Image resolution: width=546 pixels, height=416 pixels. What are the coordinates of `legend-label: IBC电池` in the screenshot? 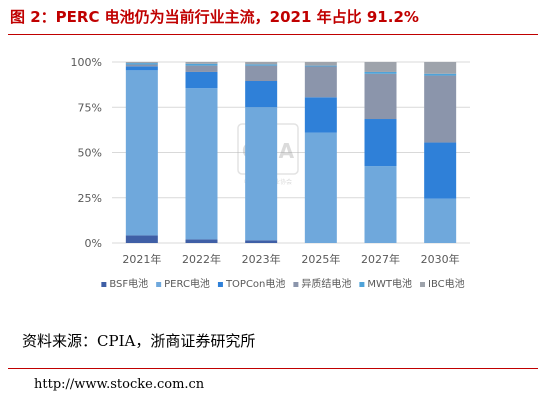 It's located at (446, 283).